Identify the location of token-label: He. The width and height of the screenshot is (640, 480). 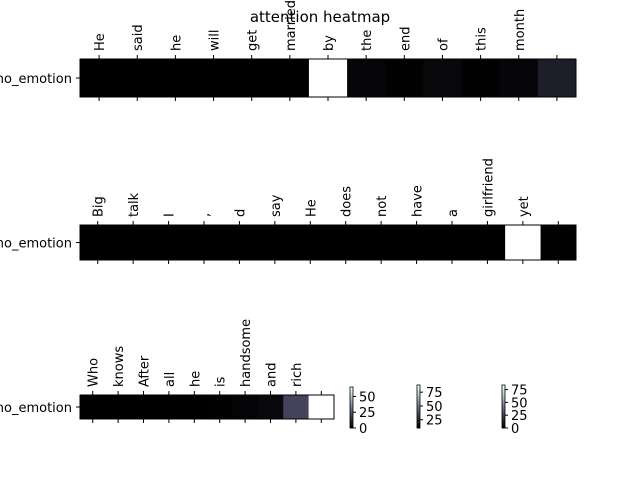
(311, 208).